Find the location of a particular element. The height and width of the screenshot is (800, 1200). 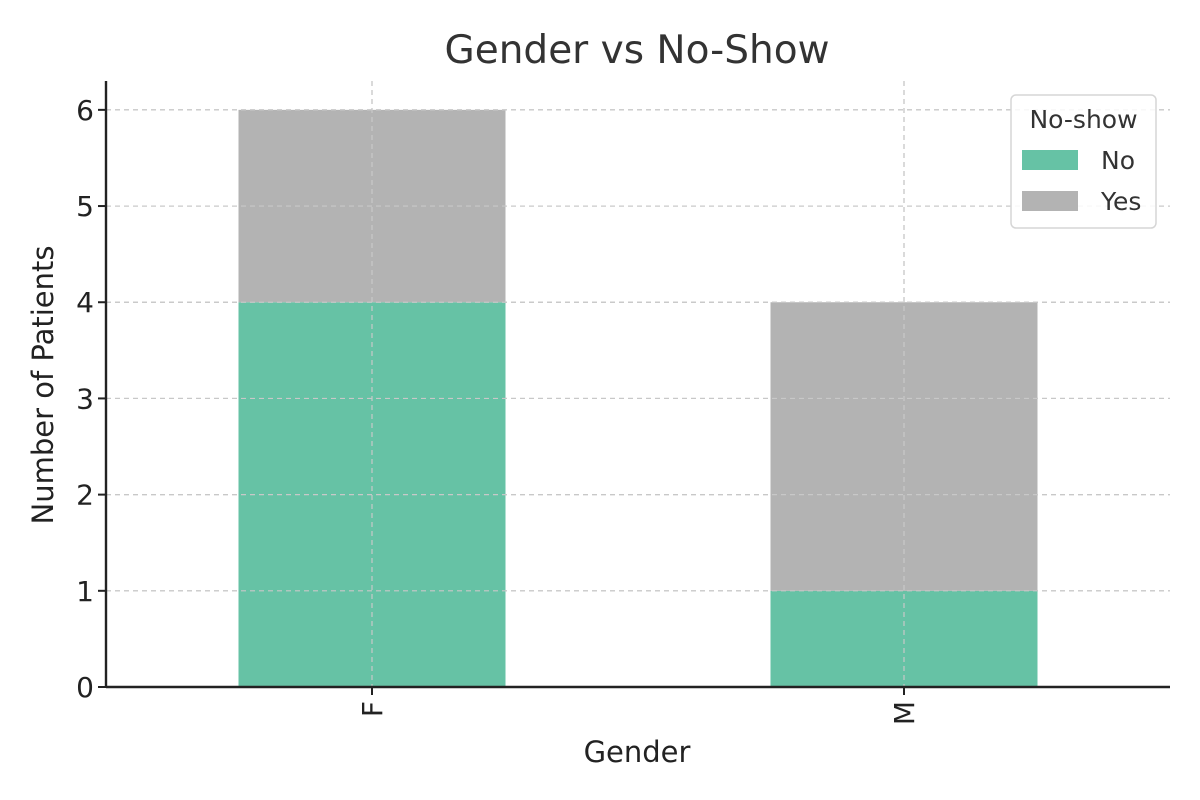

legend-swatch-no is located at coordinates (1050, 160).